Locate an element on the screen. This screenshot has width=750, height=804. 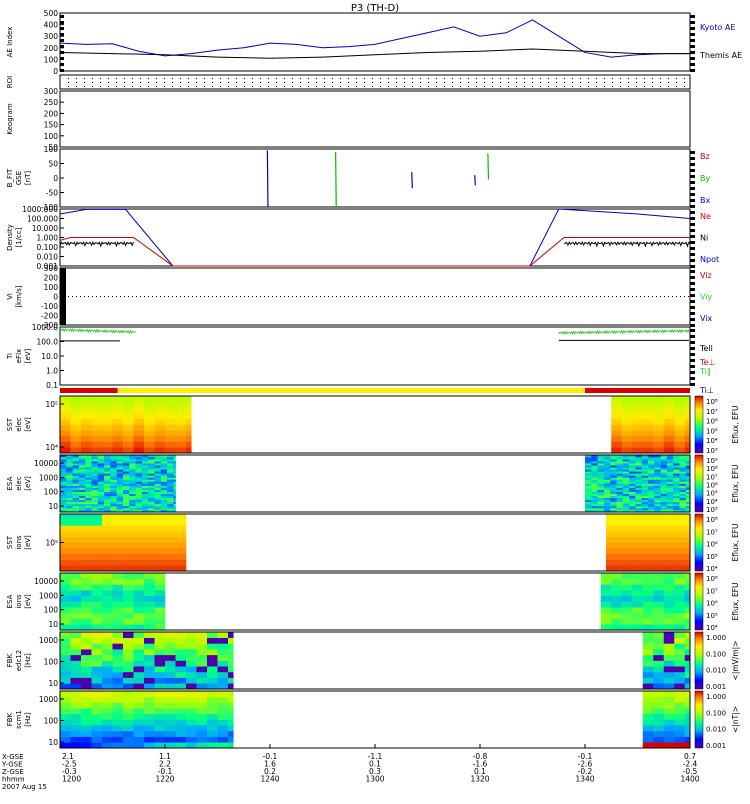
temperature-frame is located at coordinates (375, 356).